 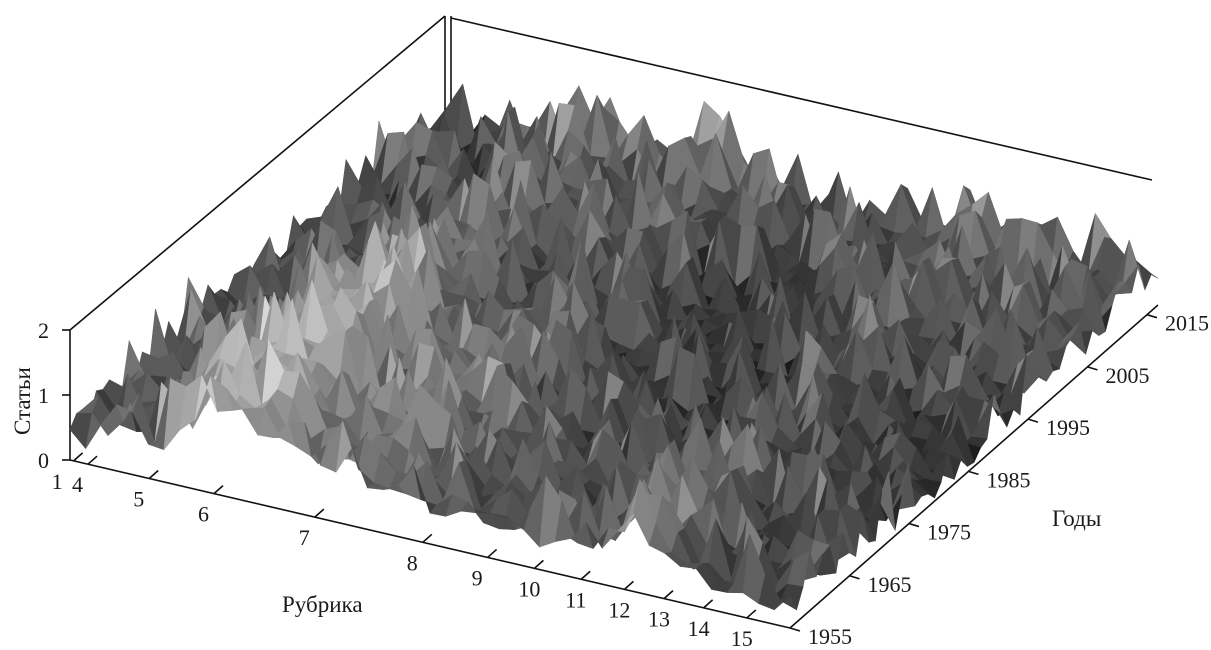 What do you see at coordinates (1152, 316) in the screenshot?
I see `y-tick-2015` at bounding box center [1152, 316].